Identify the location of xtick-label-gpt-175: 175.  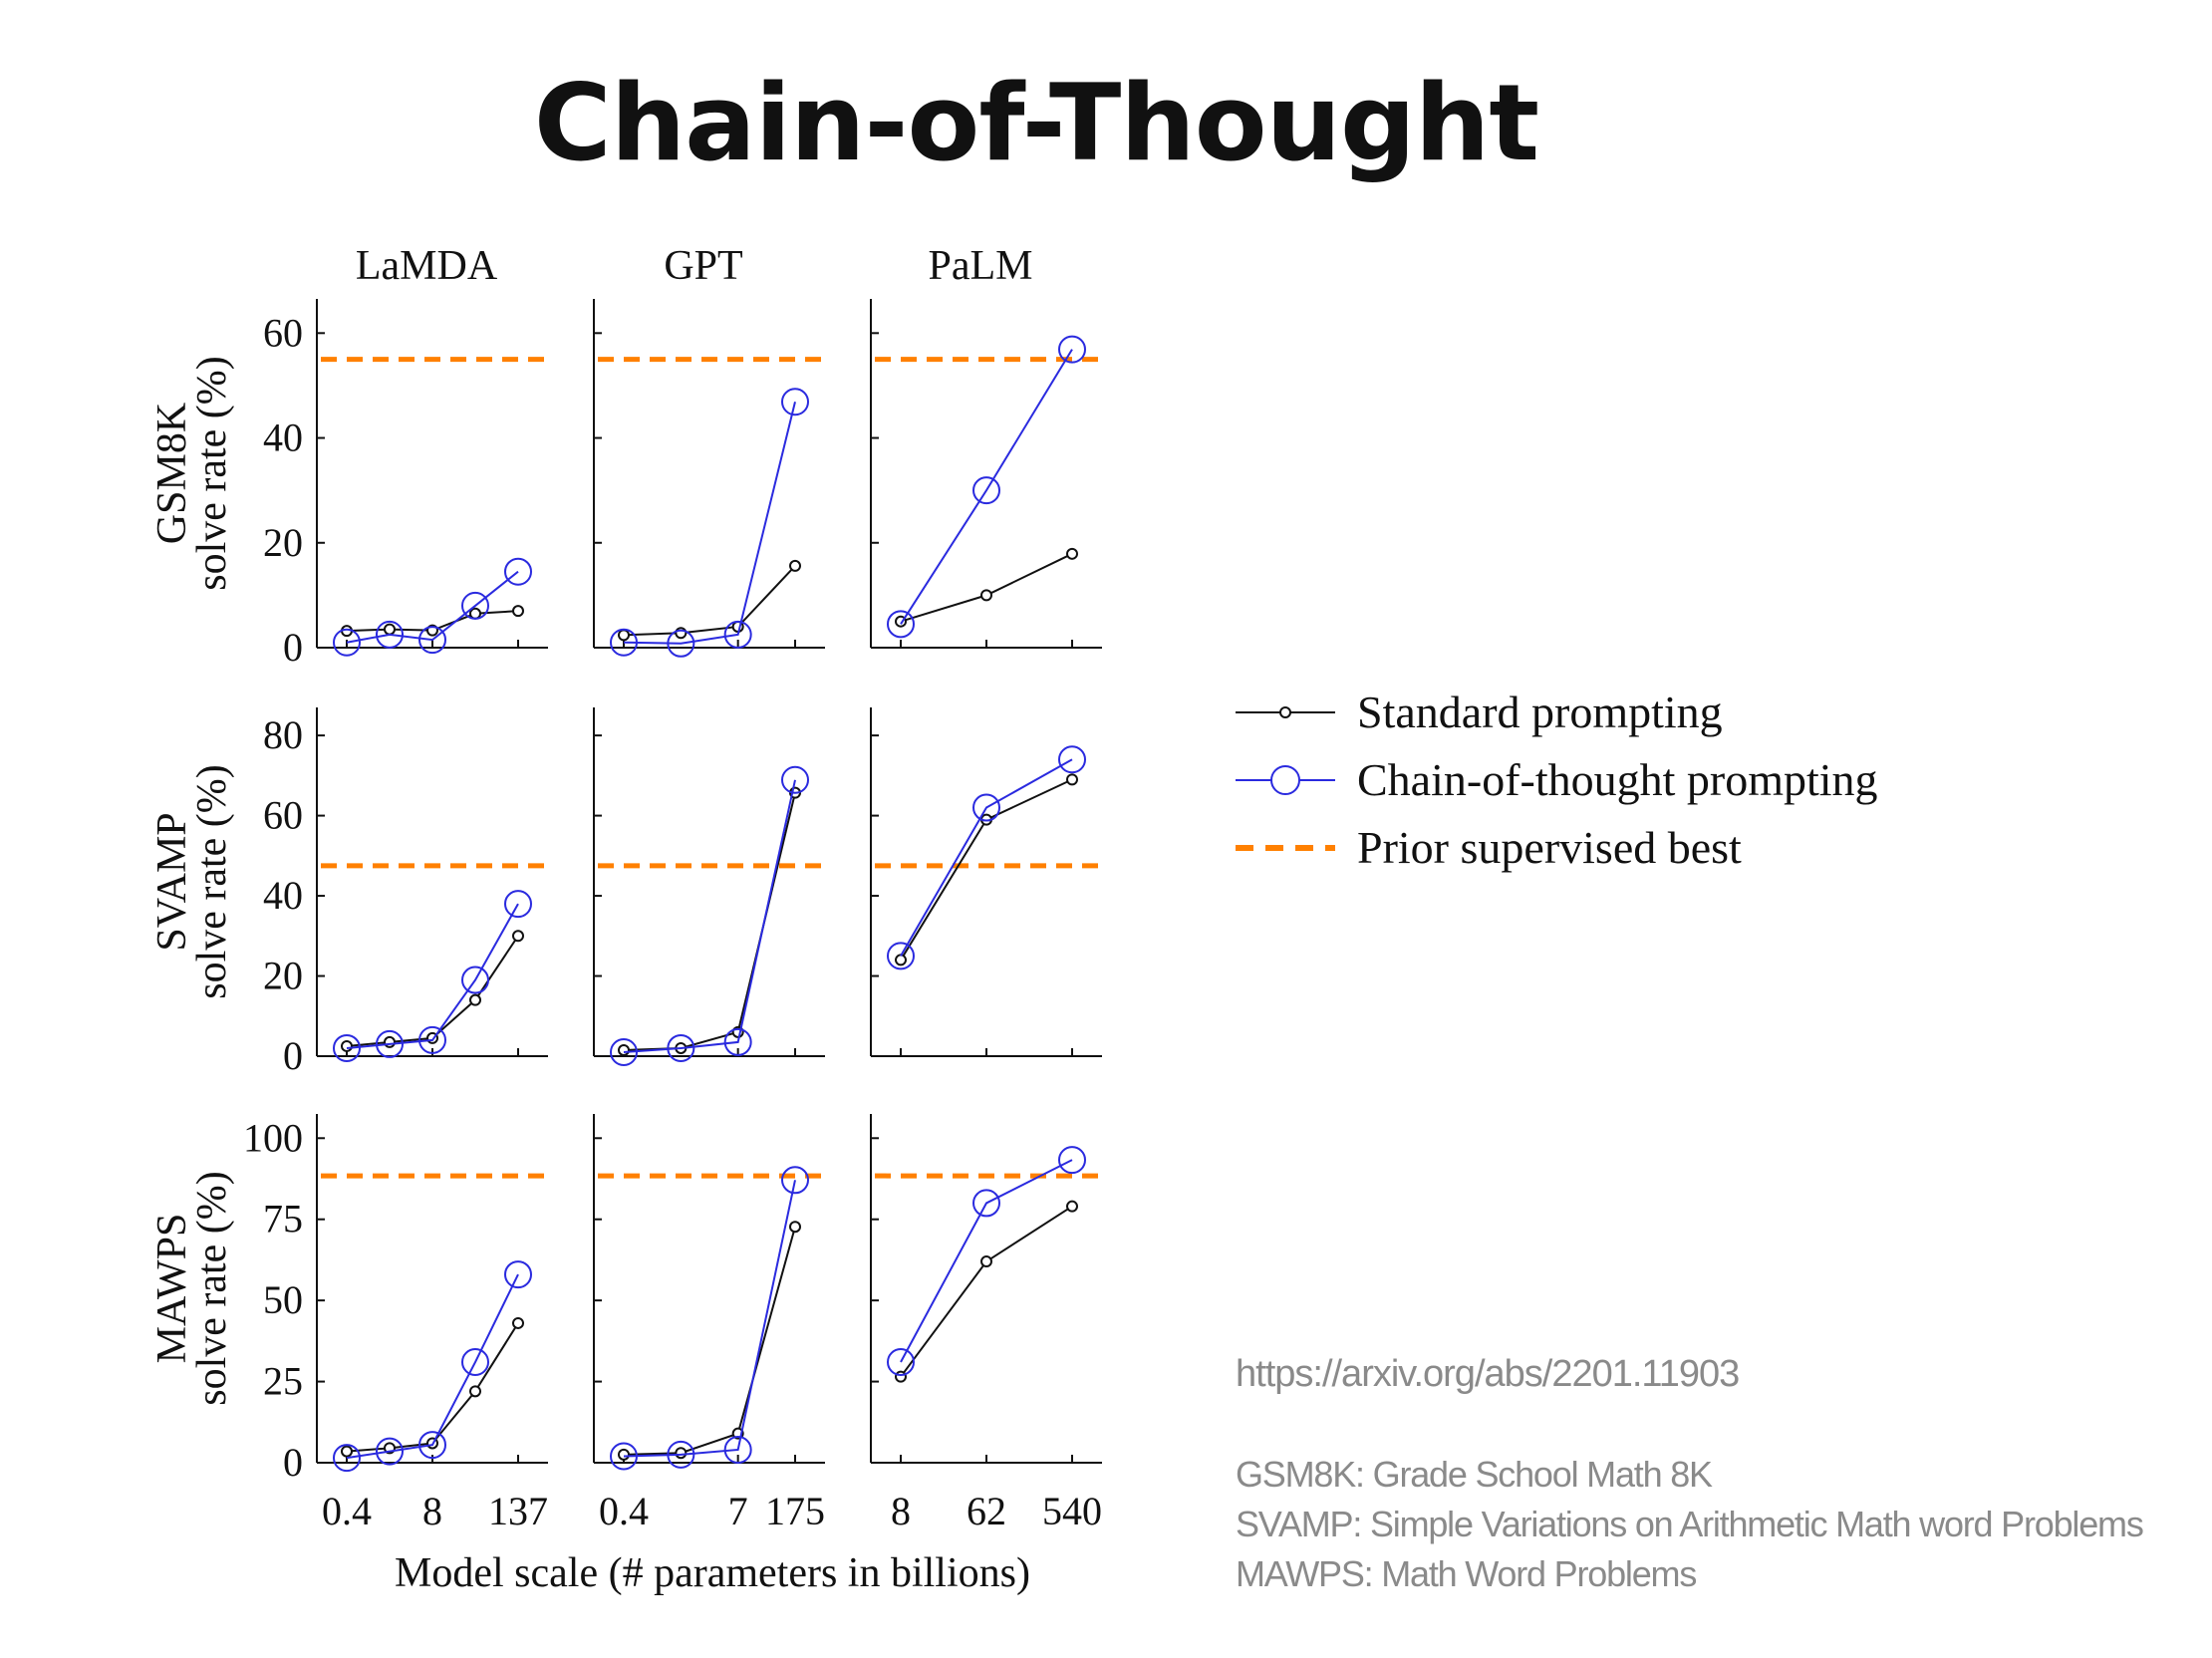
(795, 1511).